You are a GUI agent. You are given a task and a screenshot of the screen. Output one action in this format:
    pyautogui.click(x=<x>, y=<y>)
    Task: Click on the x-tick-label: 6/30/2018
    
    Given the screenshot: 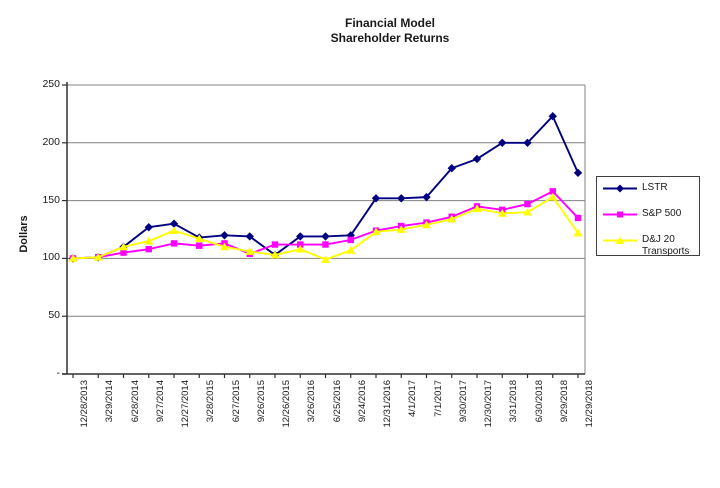 What is the action you would take?
    pyautogui.click(x=539, y=401)
    